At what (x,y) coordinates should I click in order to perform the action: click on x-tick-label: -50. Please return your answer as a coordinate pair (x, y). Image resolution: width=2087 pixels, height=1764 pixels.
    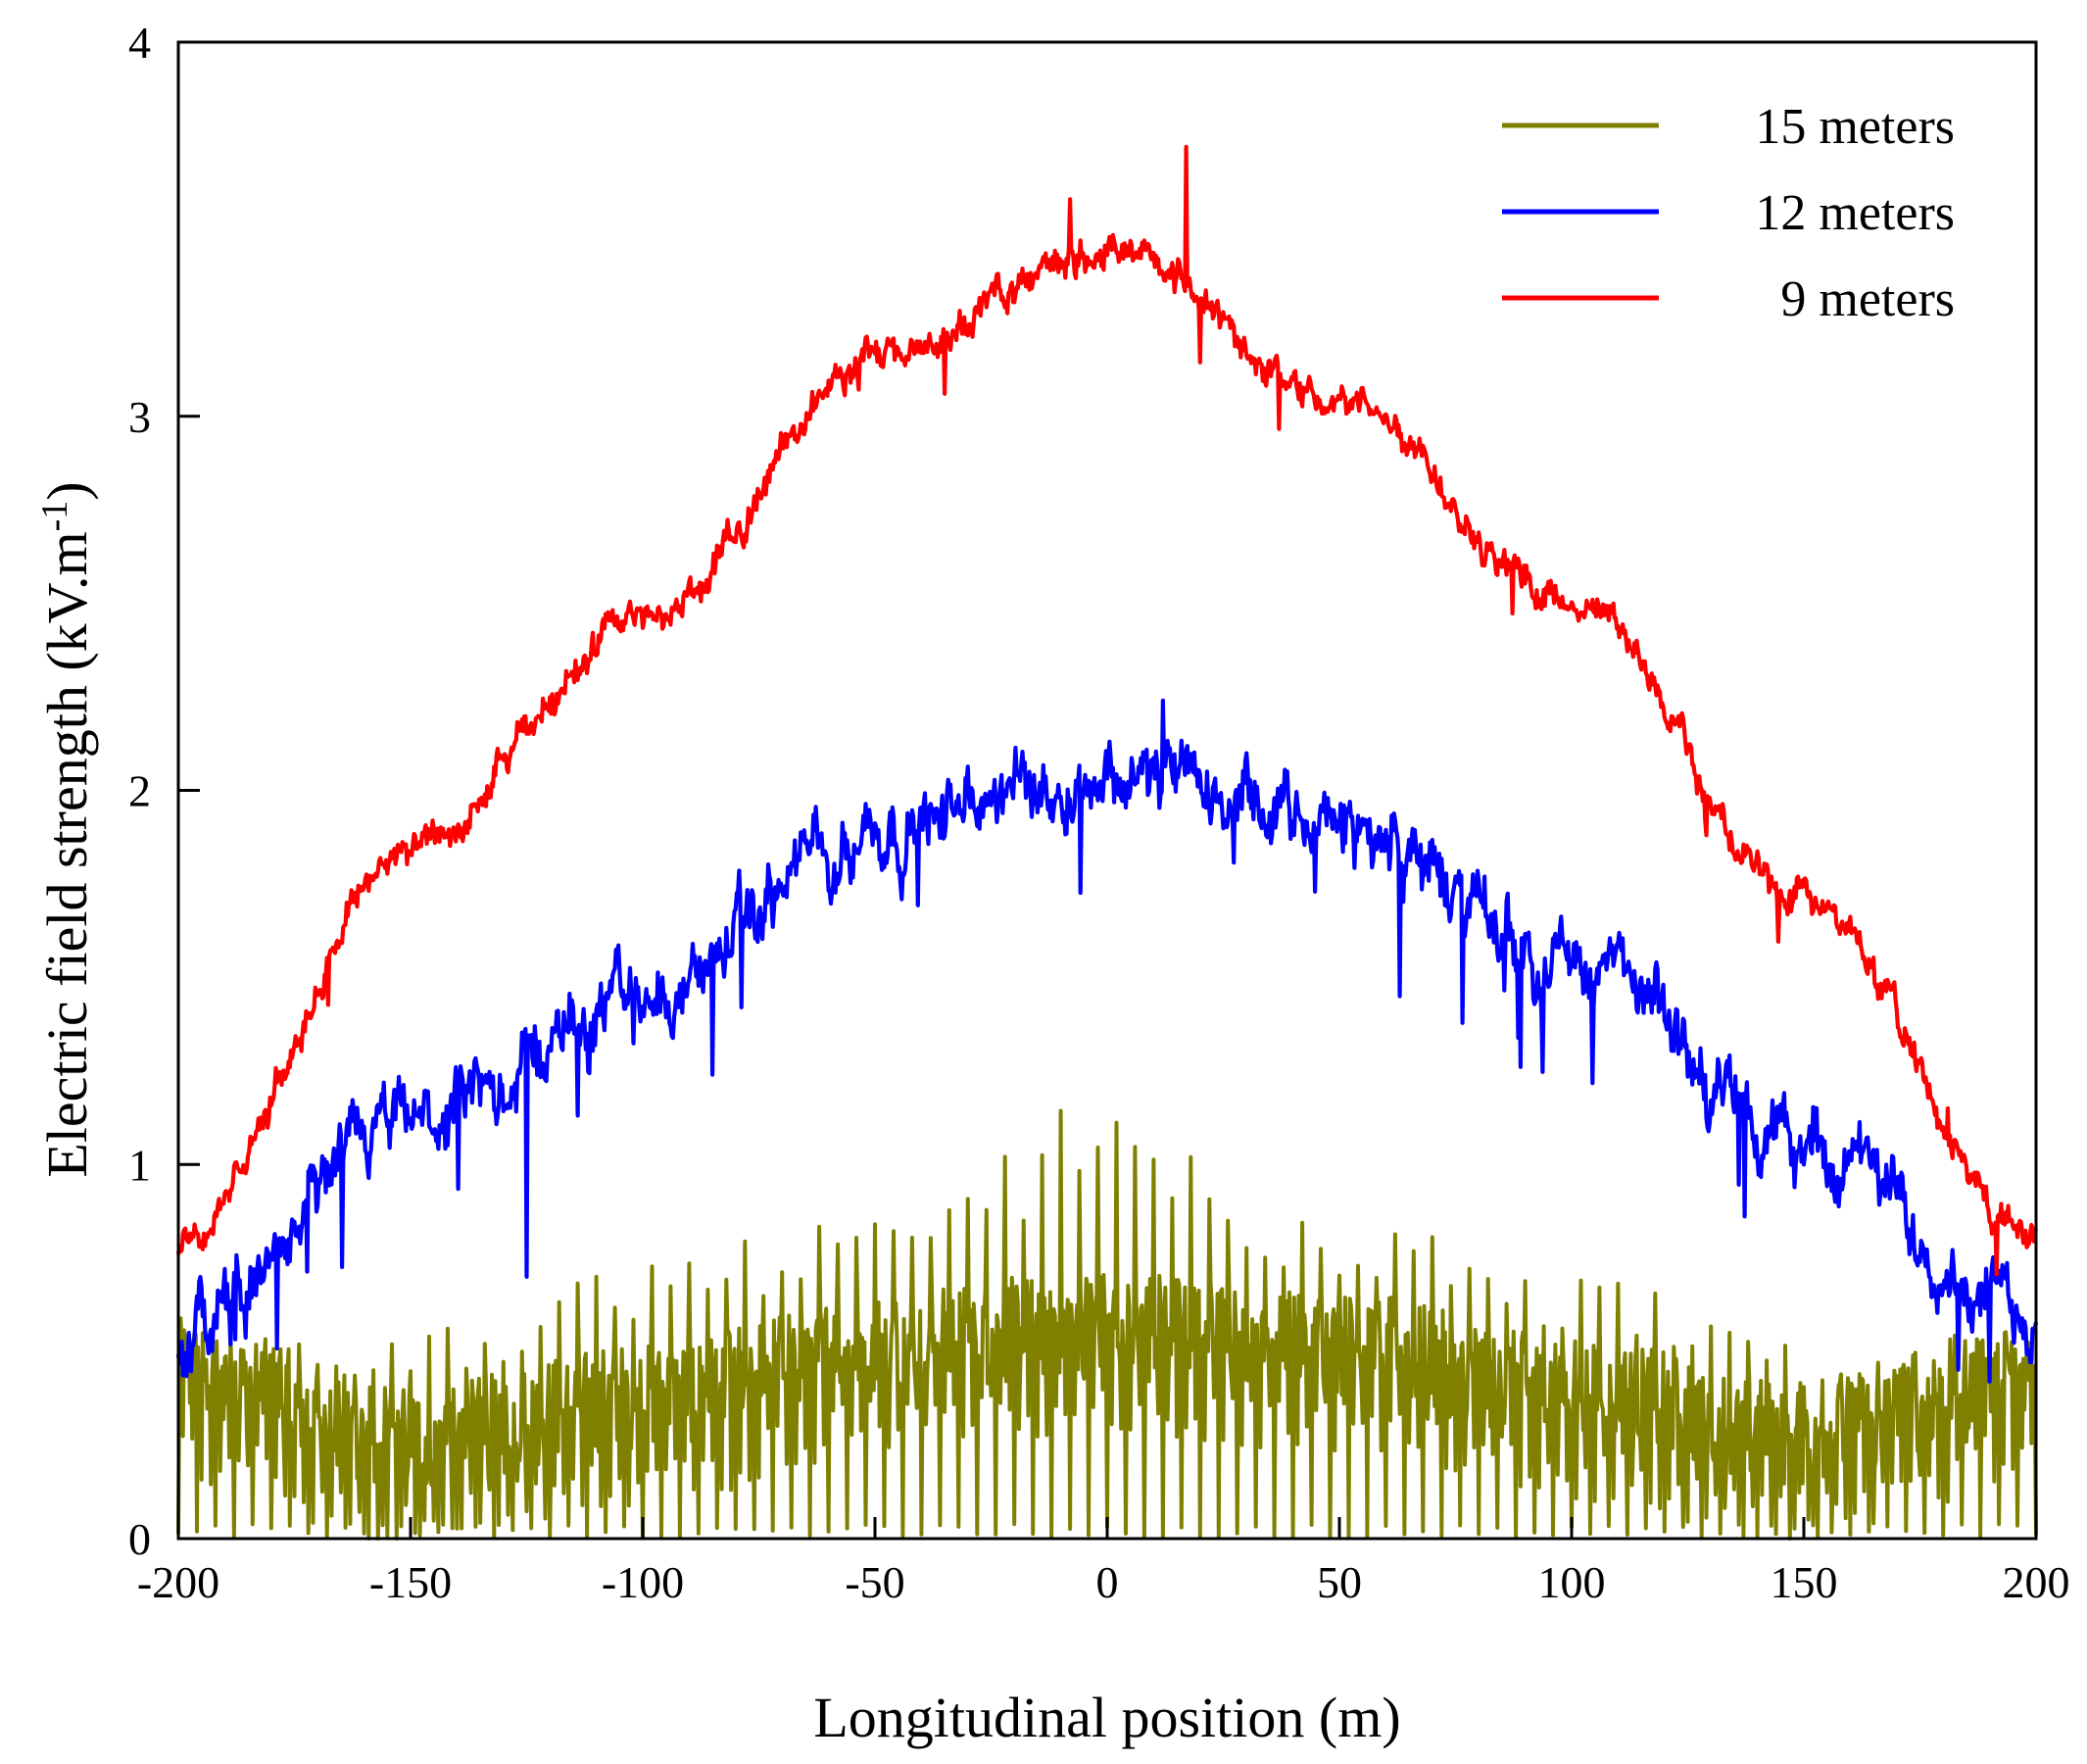
    Looking at the image, I should click on (874, 1582).